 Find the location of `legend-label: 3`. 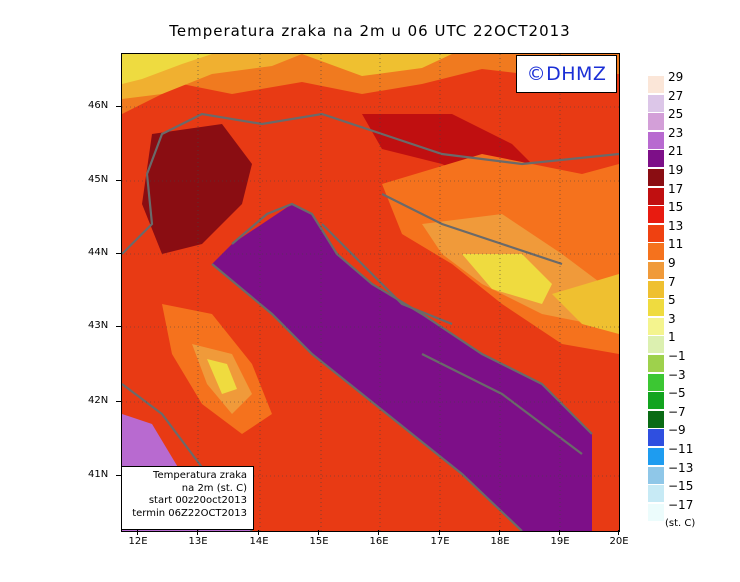

legend-label: 3 is located at coordinates (672, 318).